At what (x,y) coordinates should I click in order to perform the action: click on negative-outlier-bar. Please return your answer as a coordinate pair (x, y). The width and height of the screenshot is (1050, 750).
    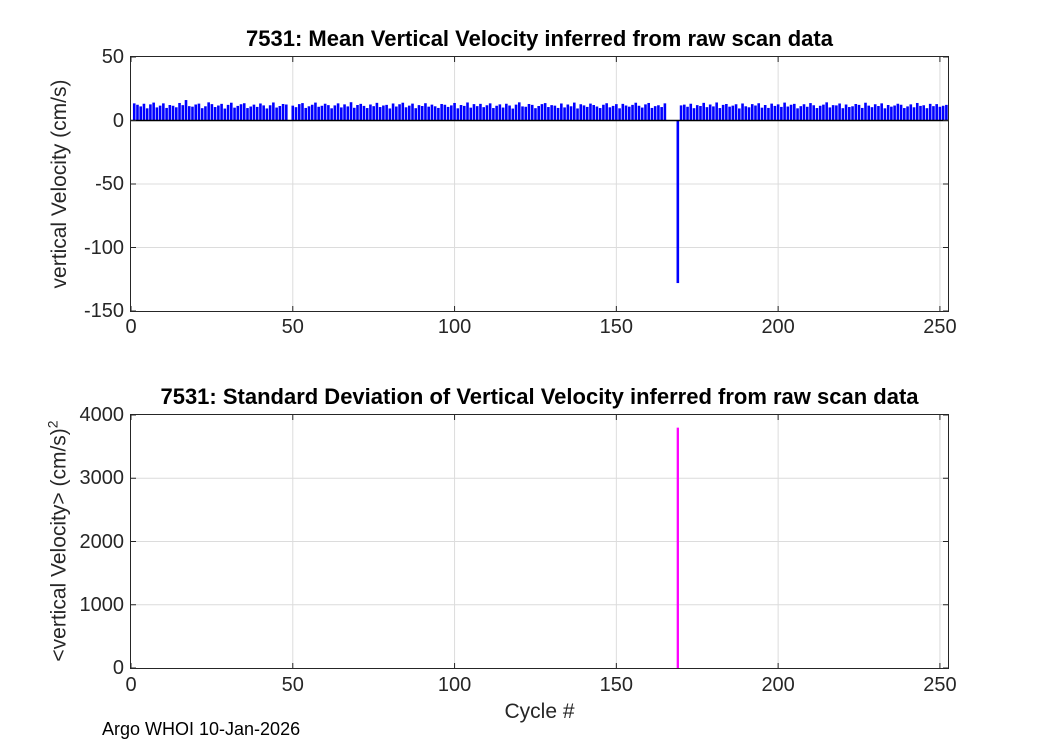
    Looking at the image, I should click on (678, 202).